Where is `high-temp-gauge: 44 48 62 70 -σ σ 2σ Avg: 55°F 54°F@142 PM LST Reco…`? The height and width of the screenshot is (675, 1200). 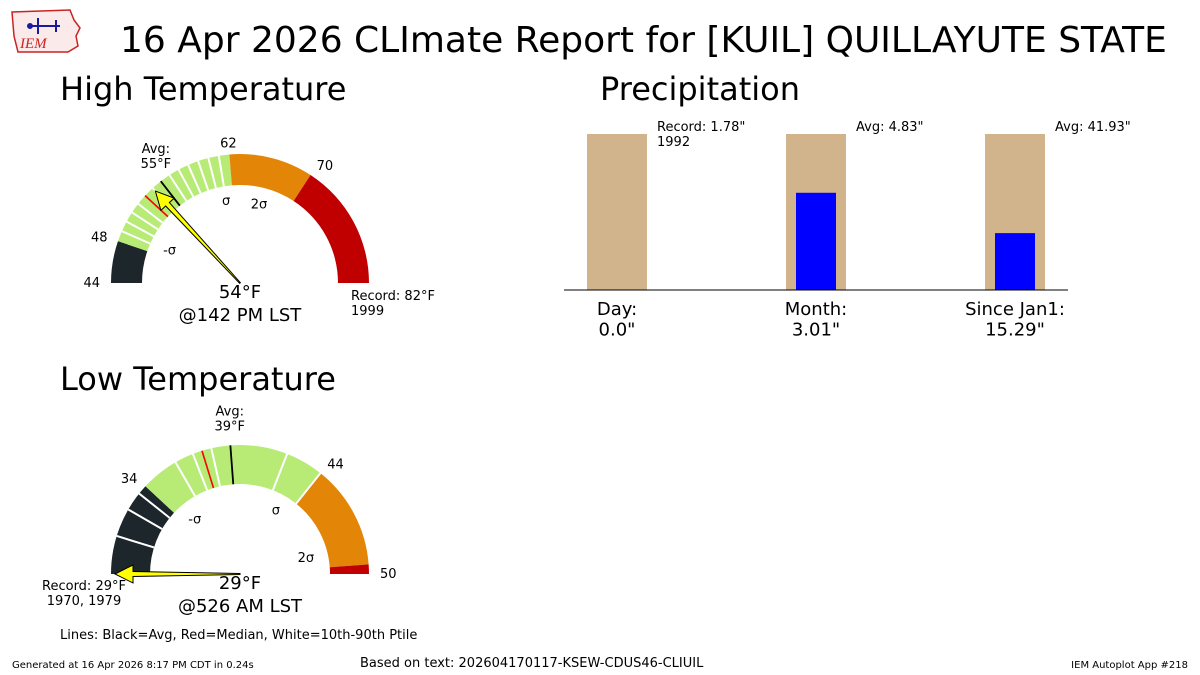 high-temp-gauge: 44 48 62 70 -σ σ 2σ Avg: 55°F 54°F@142 PM LST Reco… is located at coordinates (259, 231).